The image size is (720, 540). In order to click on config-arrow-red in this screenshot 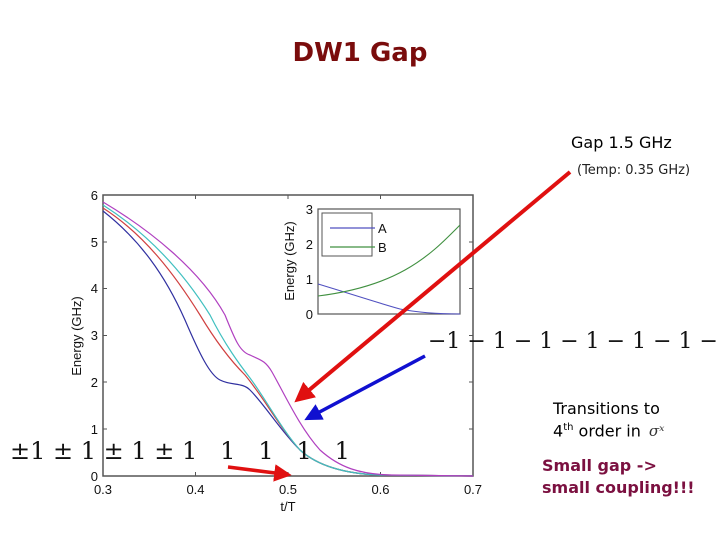, I will do `click(259, 473)`.